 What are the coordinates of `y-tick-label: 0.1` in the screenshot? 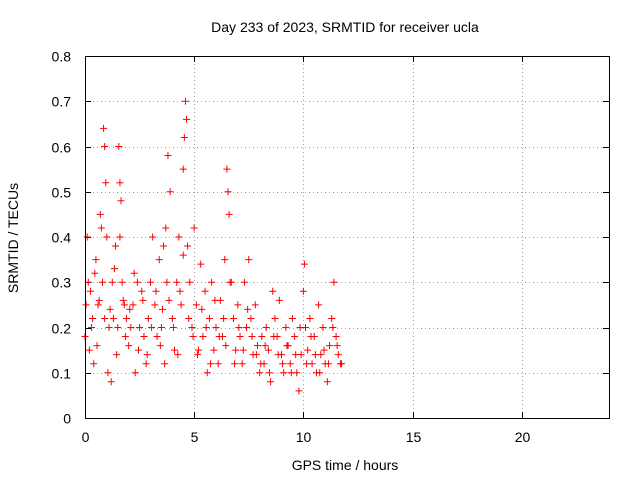 It's located at (62, 374).